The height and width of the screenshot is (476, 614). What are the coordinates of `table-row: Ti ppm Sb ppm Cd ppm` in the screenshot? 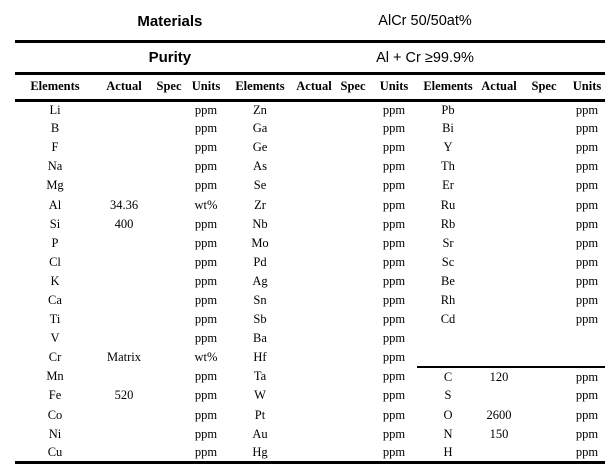 It's located at (310, 319).